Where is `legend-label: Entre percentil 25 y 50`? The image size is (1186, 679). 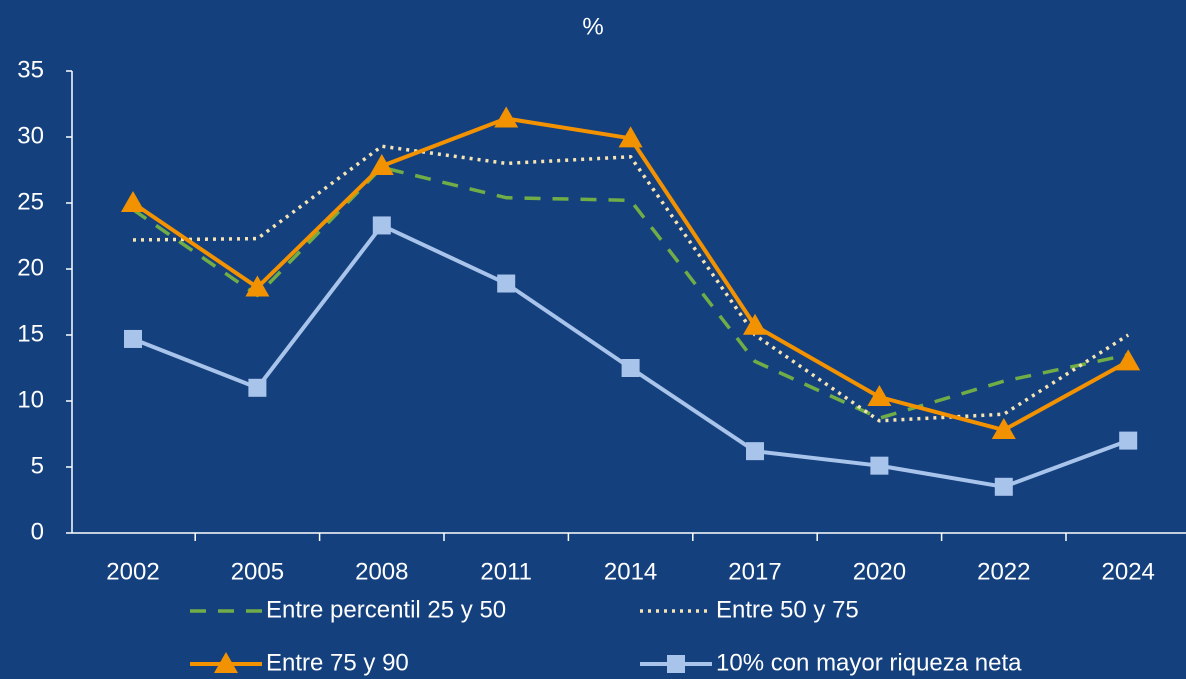
legend-label: Entre percentil 25 y 50 is located at coordinates (386, 609).